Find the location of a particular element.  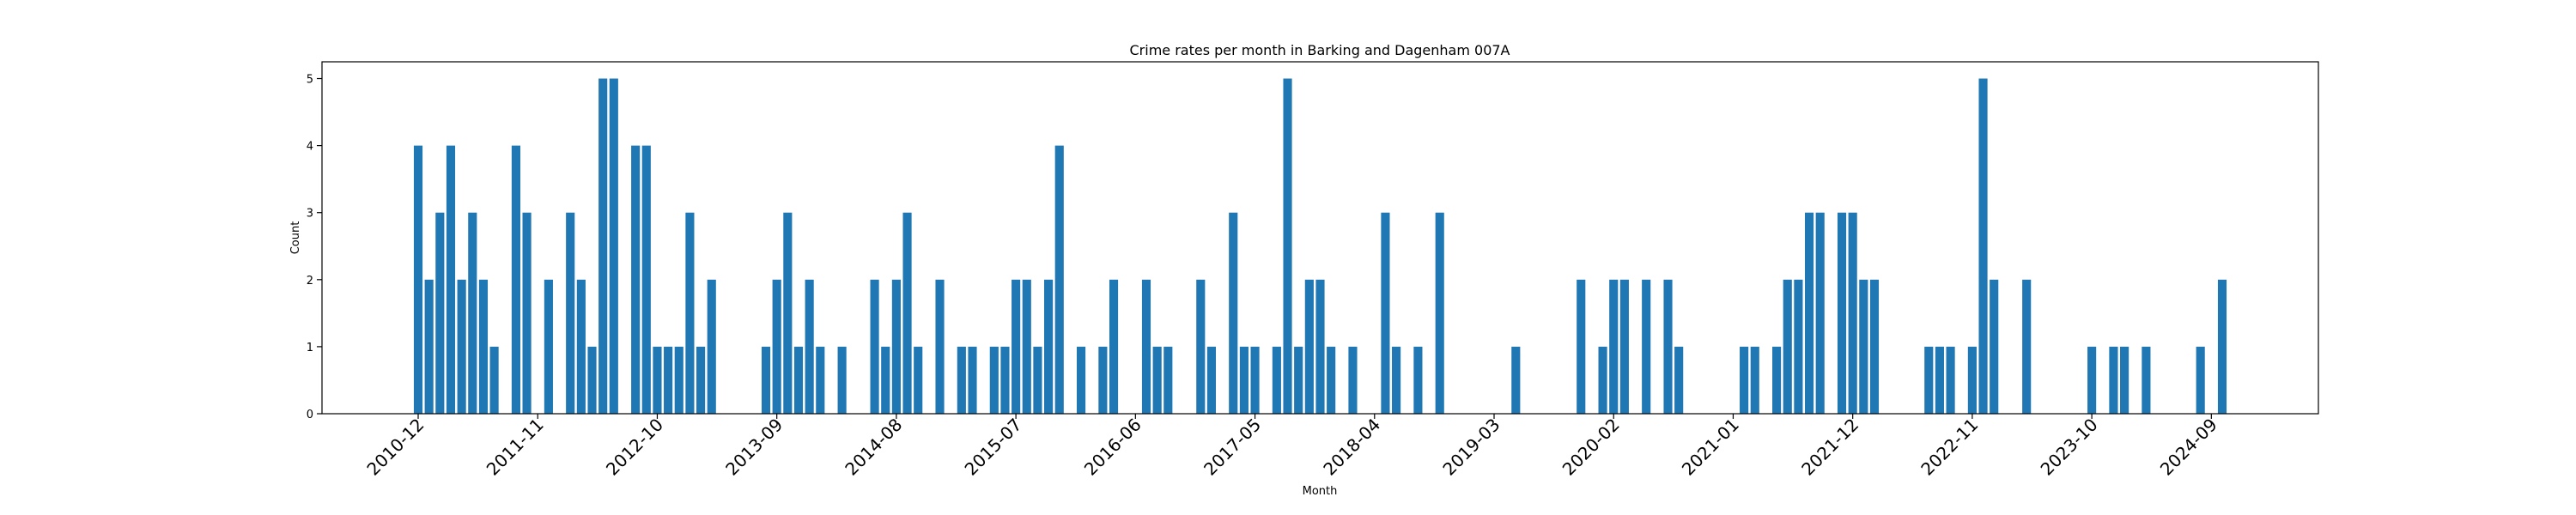

y-tick-label: 1 is located at coordinates (310, 348).